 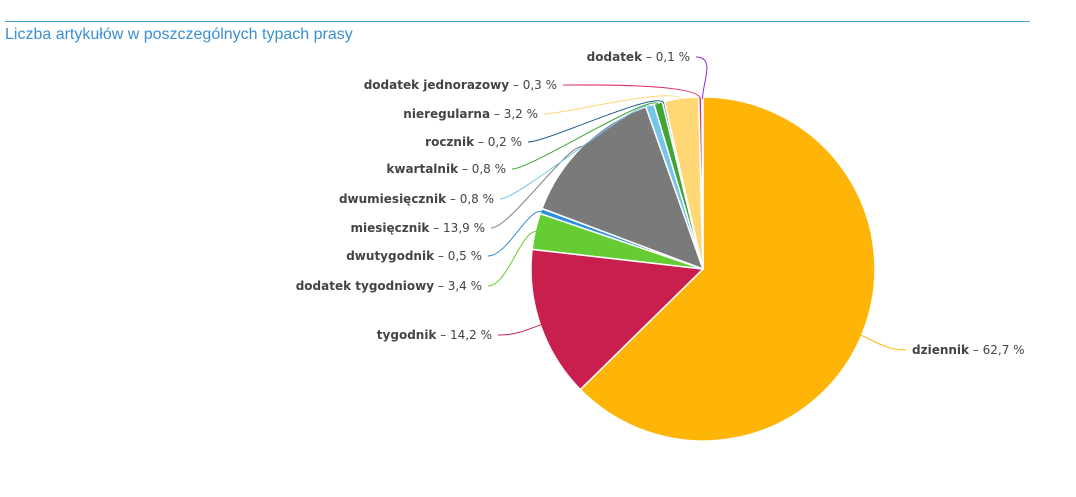 What do you see at coordinates (414, 256) in the screenshot?
I see `data-label-dwutygodnik: dwutygodnik – 0,5 %` at bounding box center [414, 256].